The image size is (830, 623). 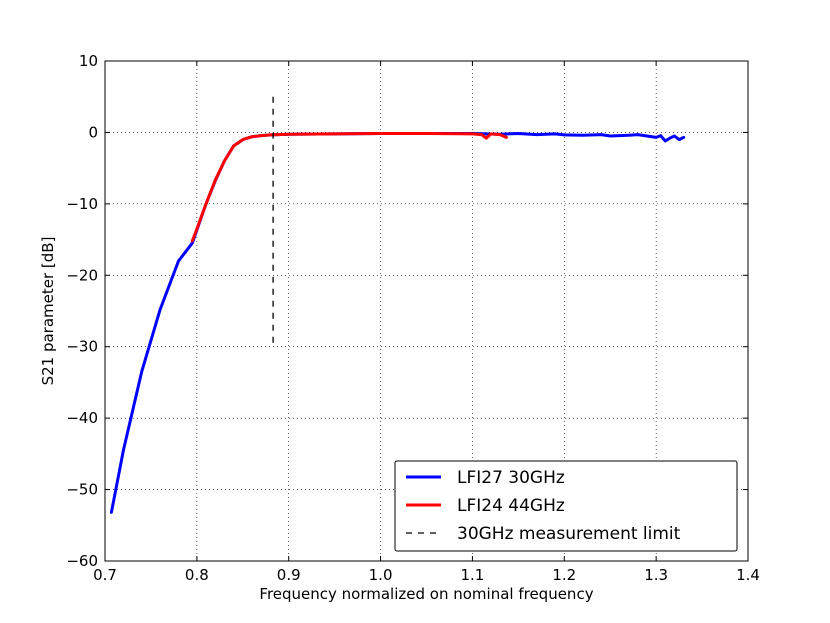 I want to click on x-tick-label: 0.7, so click(x=105, y=575).